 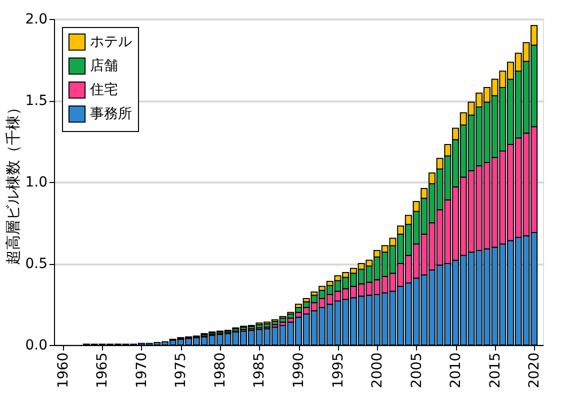 I want to click on x-tick-label: 1970, so click(x=142, y=370).